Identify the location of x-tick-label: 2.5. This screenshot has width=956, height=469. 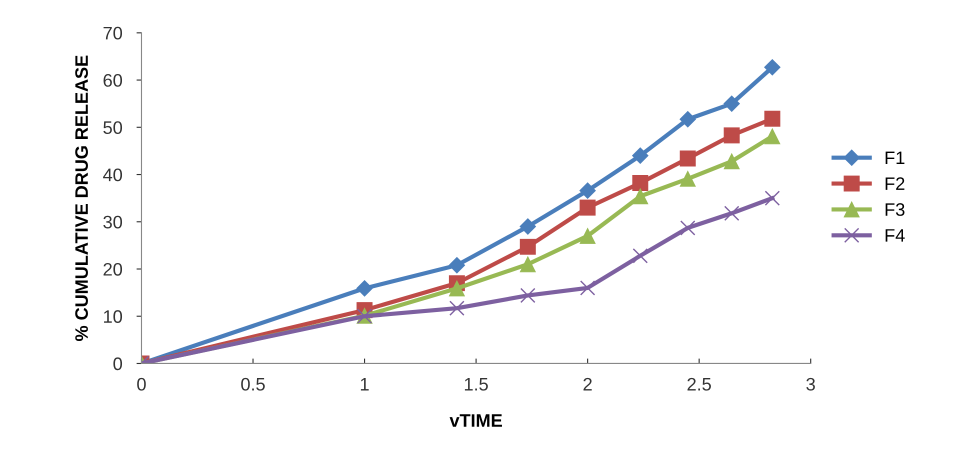
(699, 384).